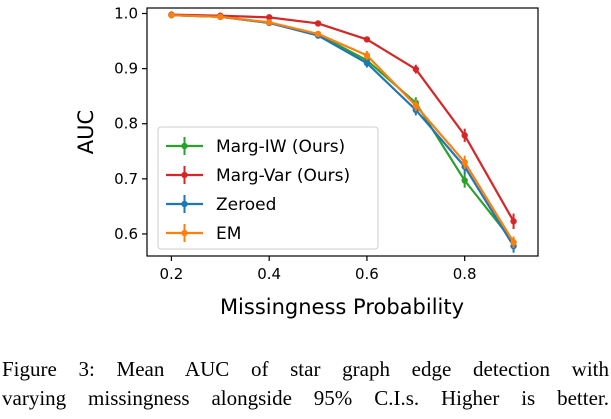 The height and width of the screenshot is (419, 611). I want to click on x-tick-label: 0.2, so click(172, 274).